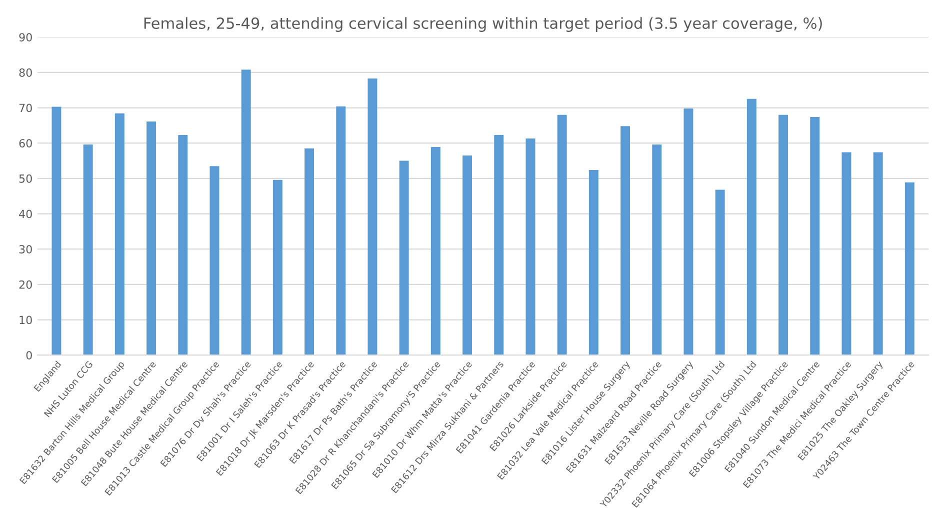 This screenshot has height=530, width=938. What do you see at coordinates (25, 72) in the screenshot?
I see `y-tick-label: 80` at bounding box center [25, 72].